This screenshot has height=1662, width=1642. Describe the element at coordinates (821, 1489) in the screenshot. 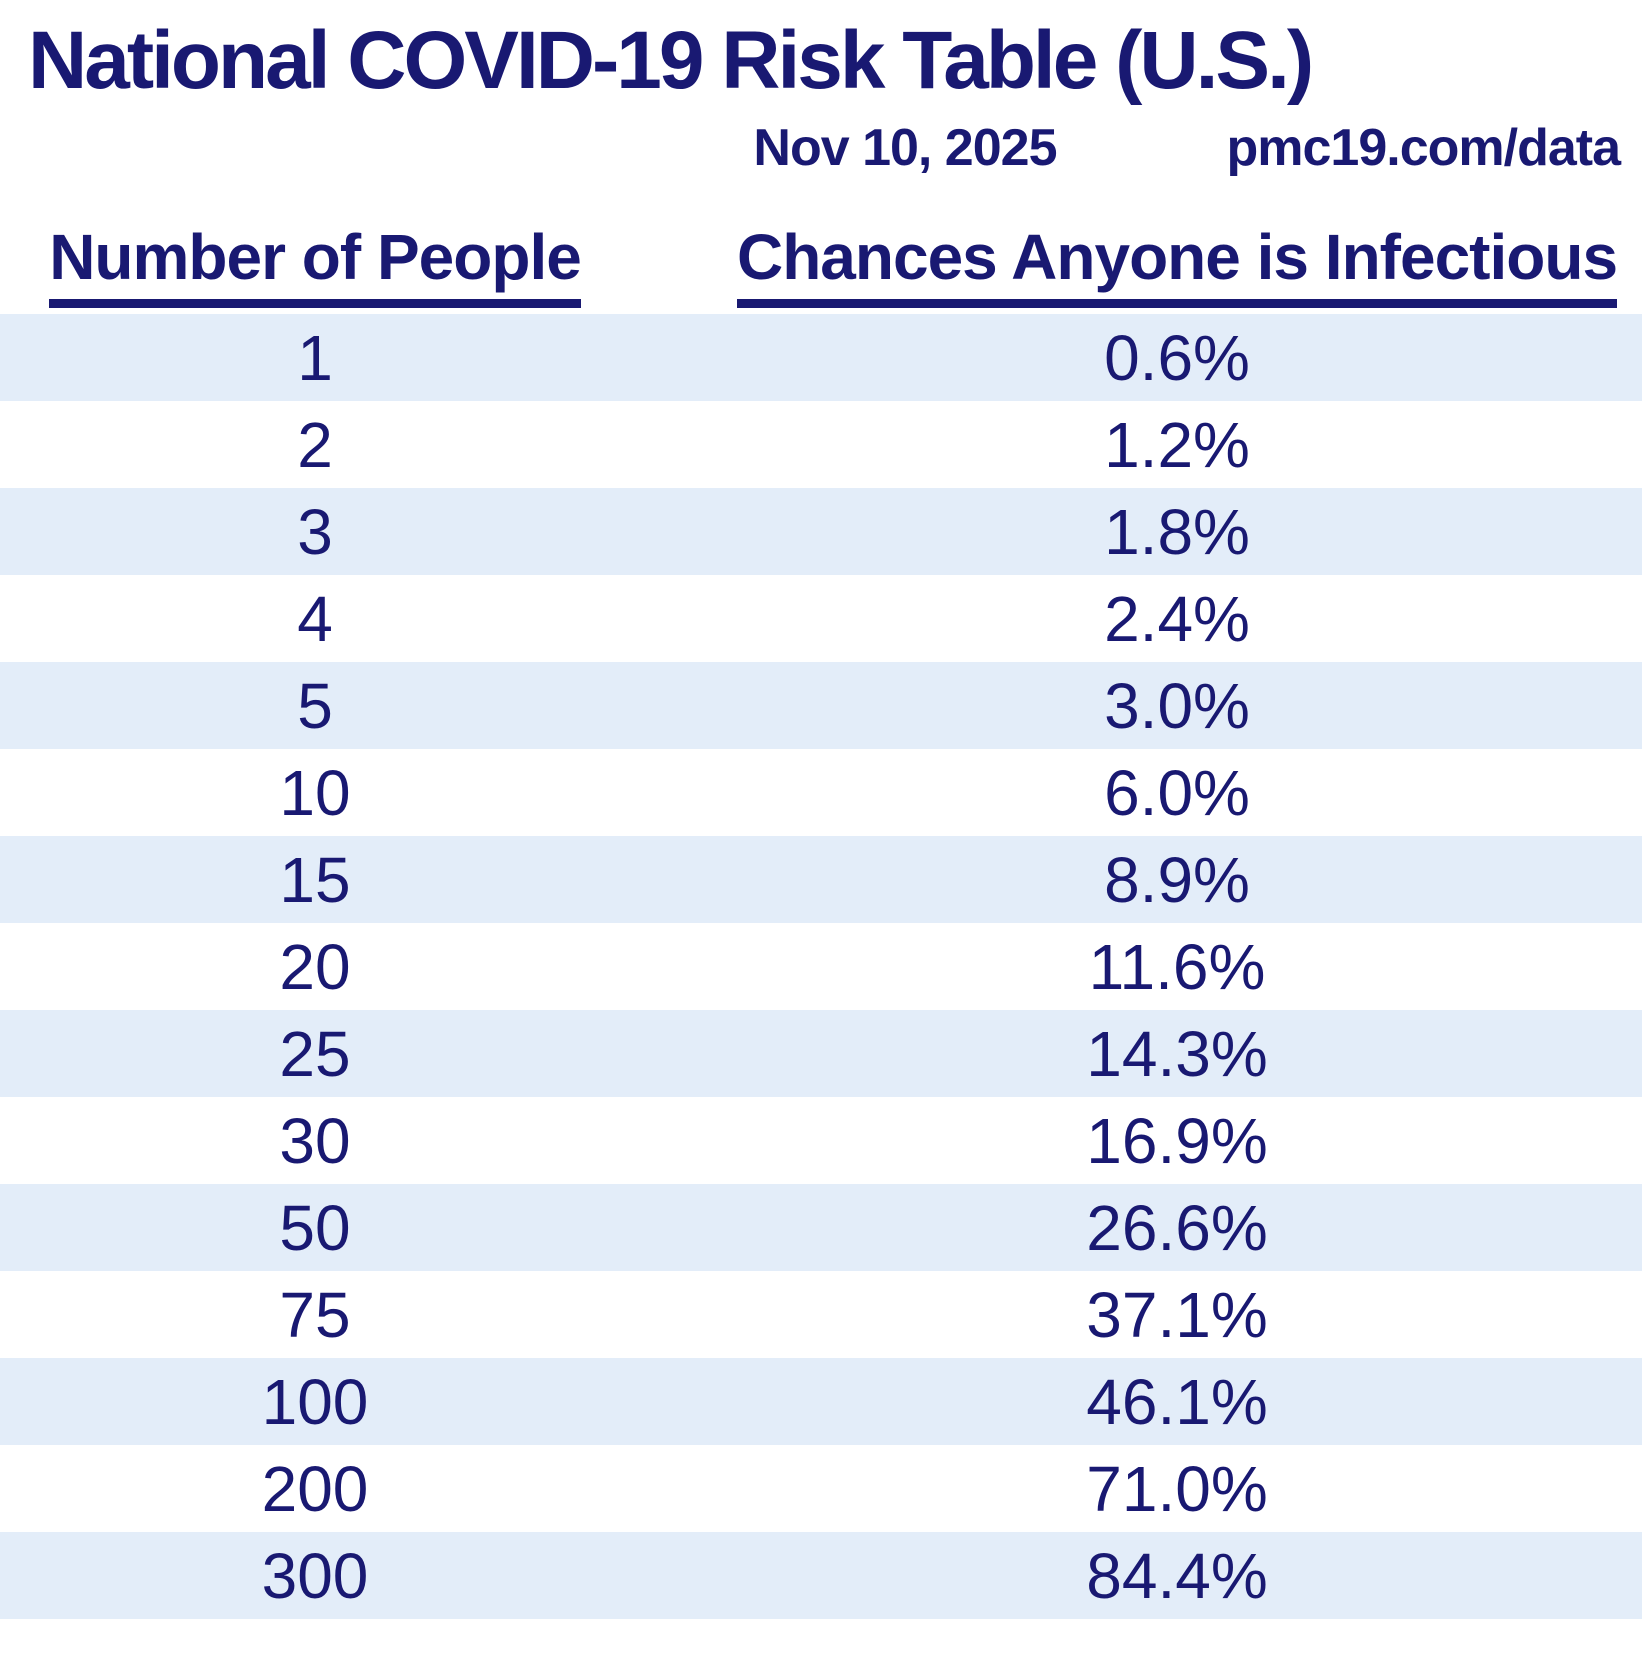

I see `table-row: 200 71.0%` at that location.